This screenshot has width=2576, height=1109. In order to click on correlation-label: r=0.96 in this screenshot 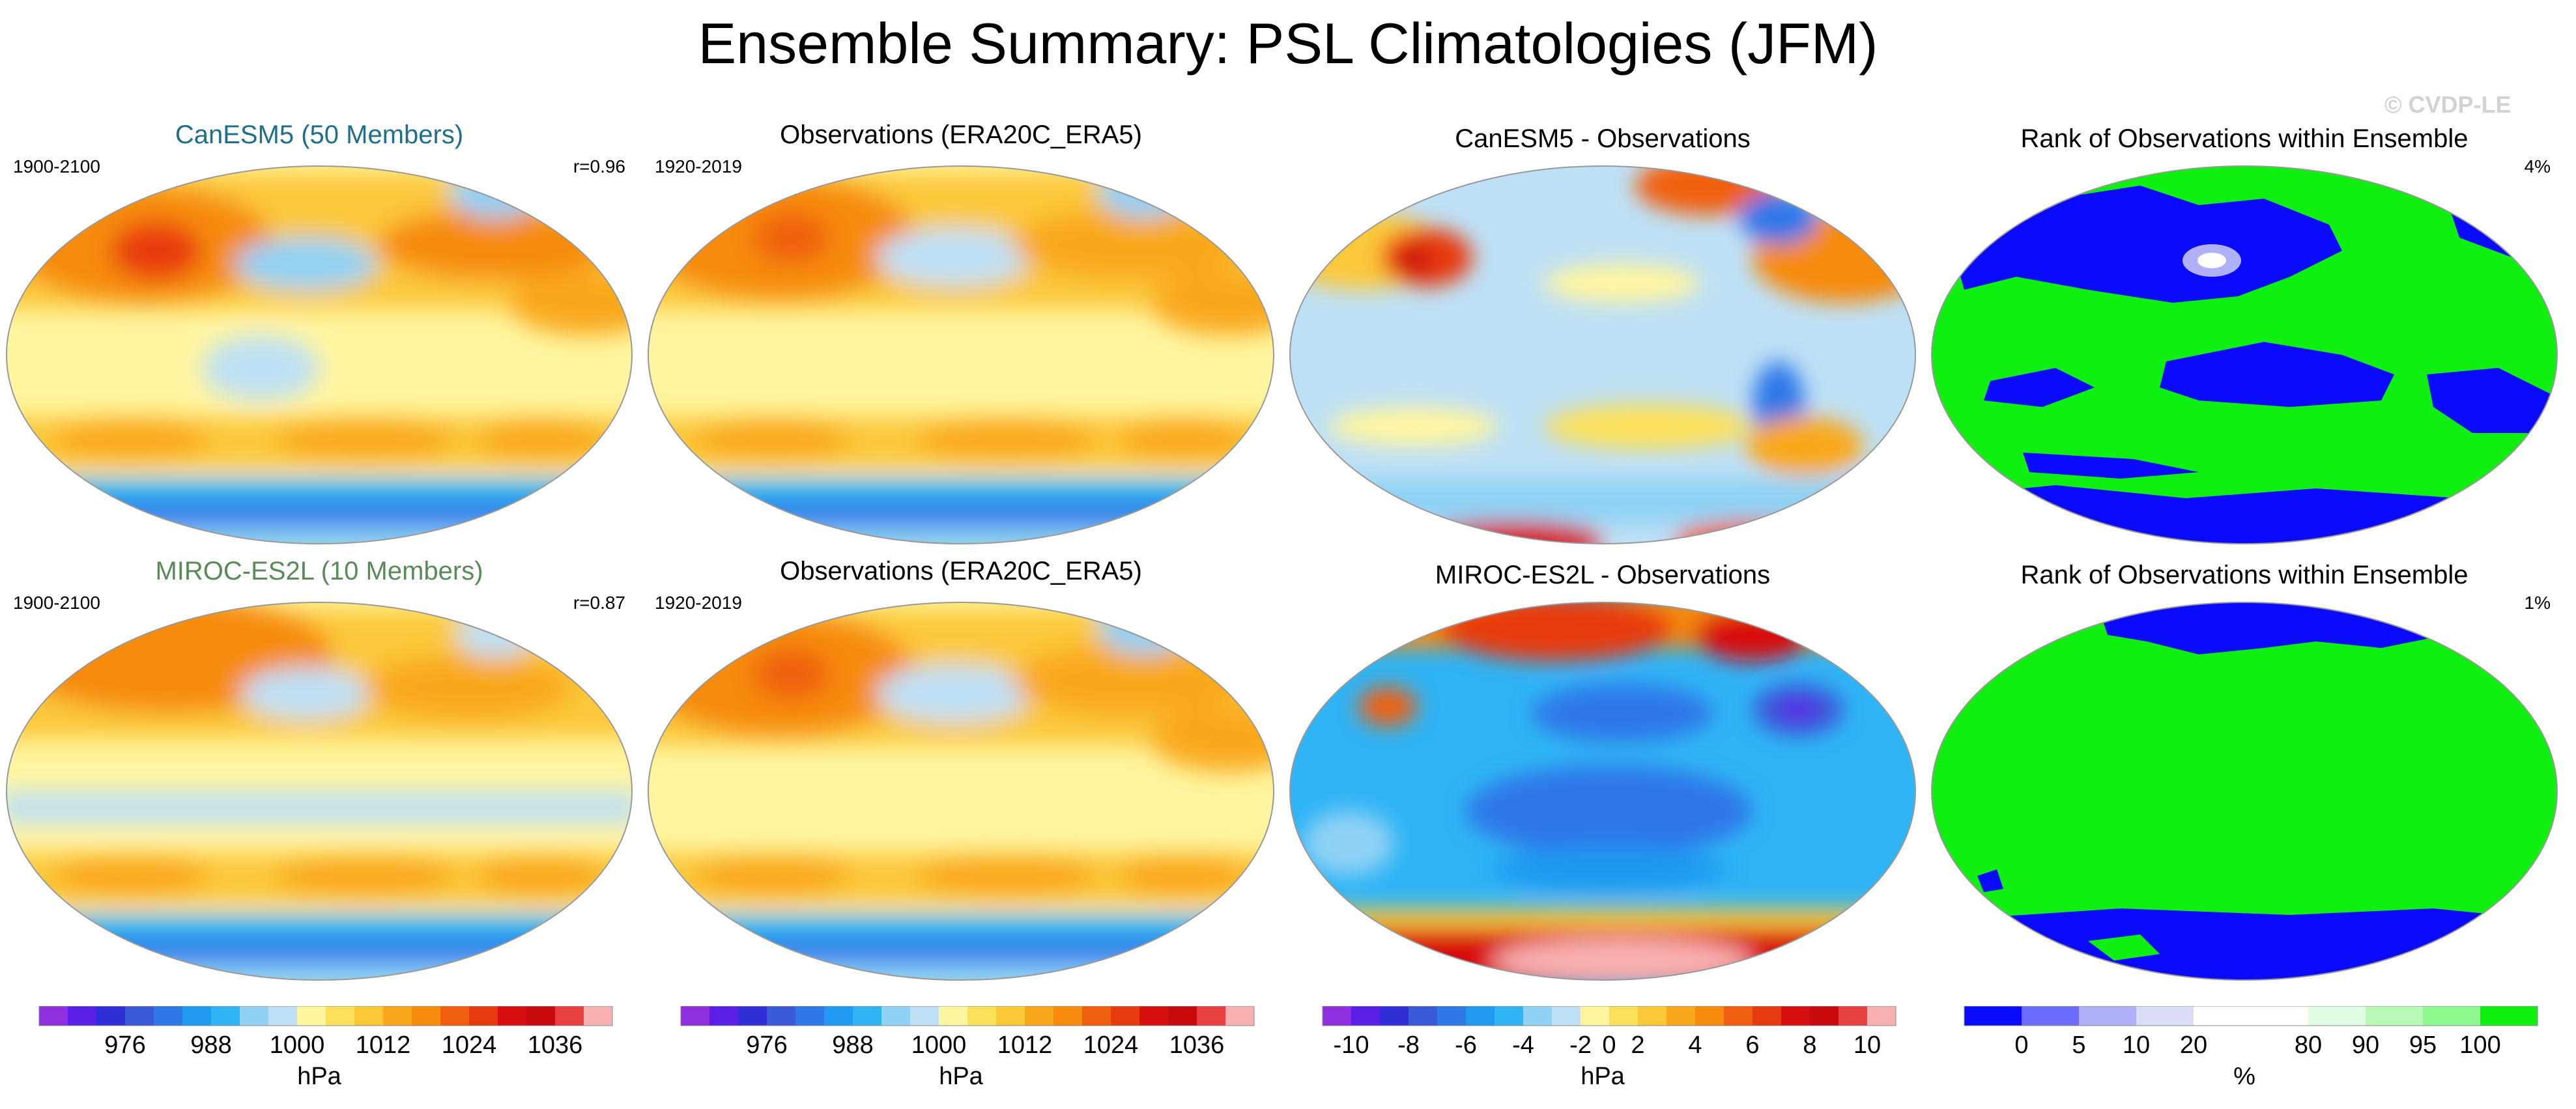, I will do `click(599, 166)`.